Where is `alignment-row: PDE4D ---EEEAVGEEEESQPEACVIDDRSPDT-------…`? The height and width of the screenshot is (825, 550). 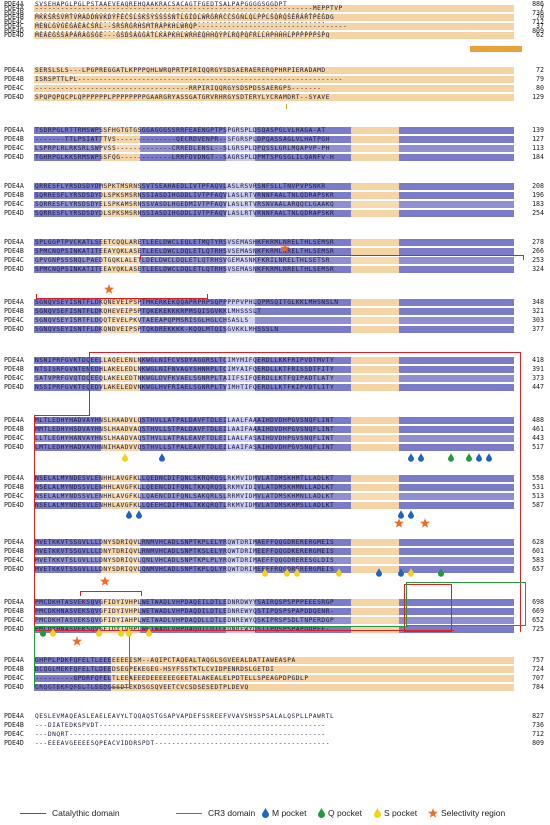
alignment-row: PDE4D ---EEEAVGEEEESQPEACVIDDRSPDT-------… is located at coordinates (275, 743).